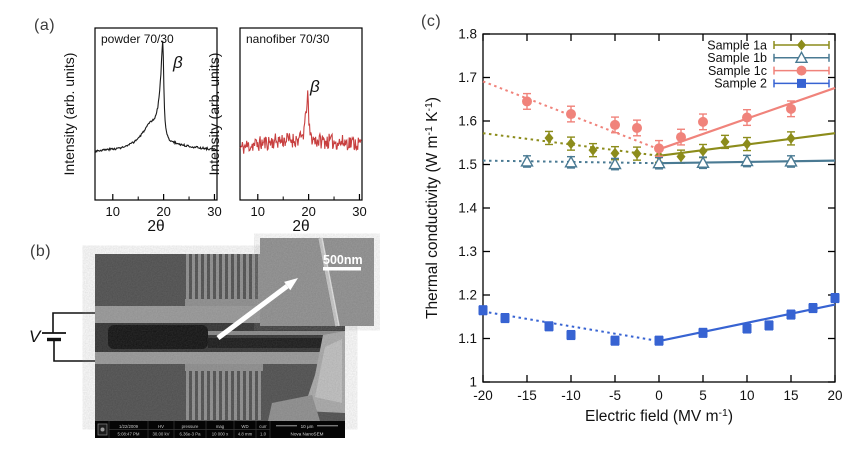  I want to click on svg-text: 6.36e-3 Pa, so click(190, 433).